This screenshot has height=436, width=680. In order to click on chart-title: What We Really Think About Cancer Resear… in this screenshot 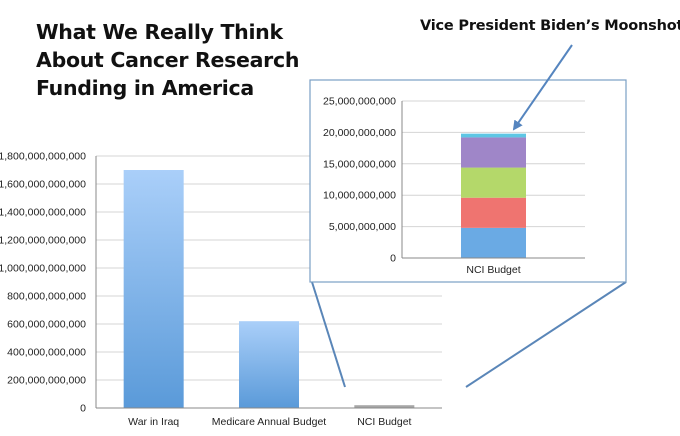, I will do `click(171, 60)`.